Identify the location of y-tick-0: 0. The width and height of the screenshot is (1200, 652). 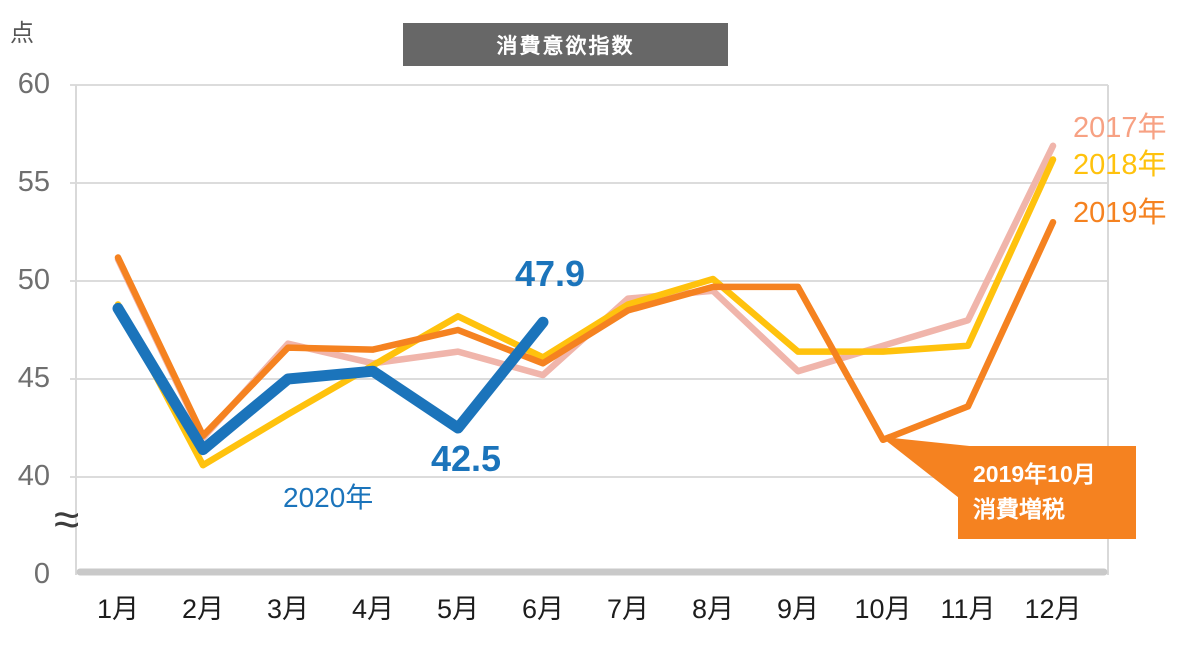
(41, 574).